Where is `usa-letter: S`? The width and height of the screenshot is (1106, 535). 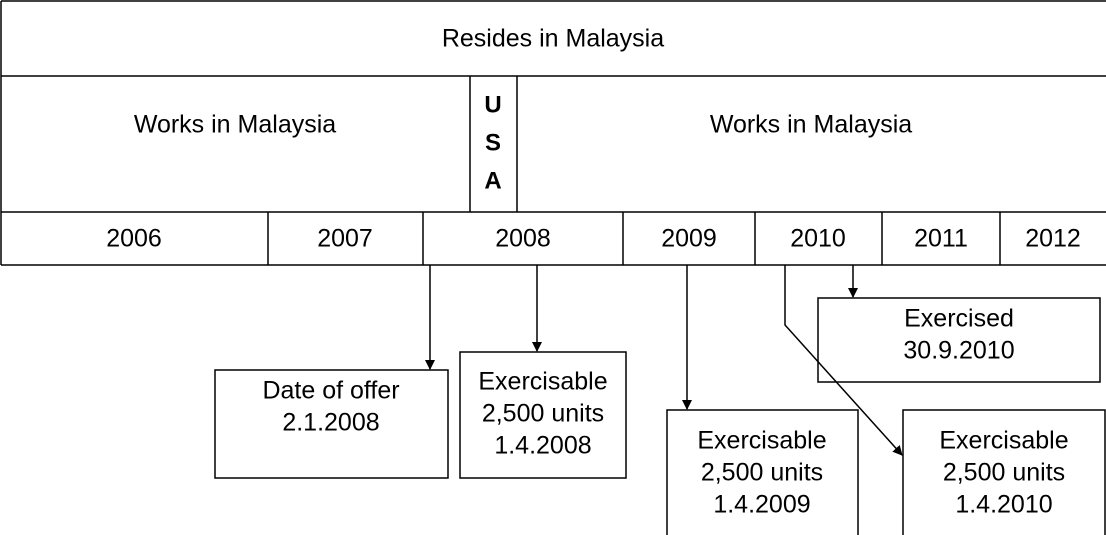 usa-letter: S is located at coordinates (493, 142).